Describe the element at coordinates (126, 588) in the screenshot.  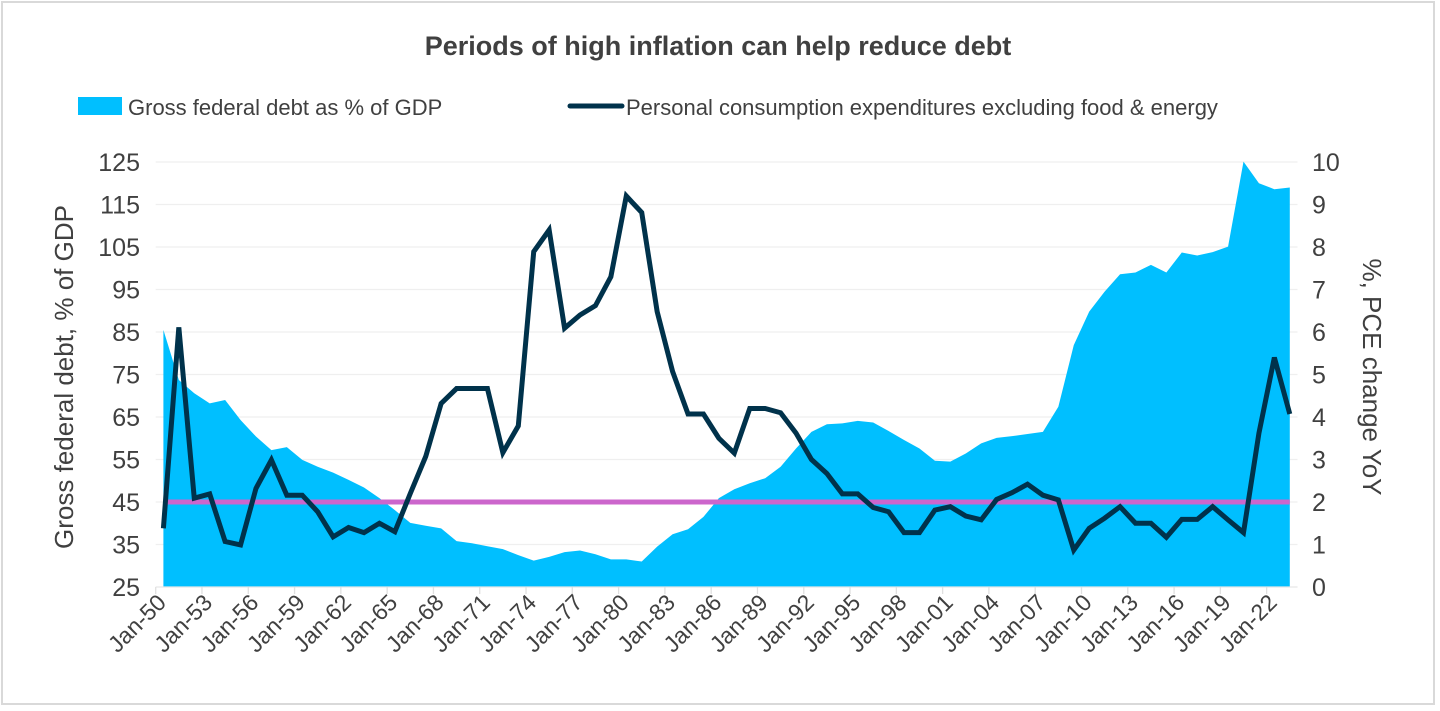
I see `y-left-tick-label: 25` at that location.